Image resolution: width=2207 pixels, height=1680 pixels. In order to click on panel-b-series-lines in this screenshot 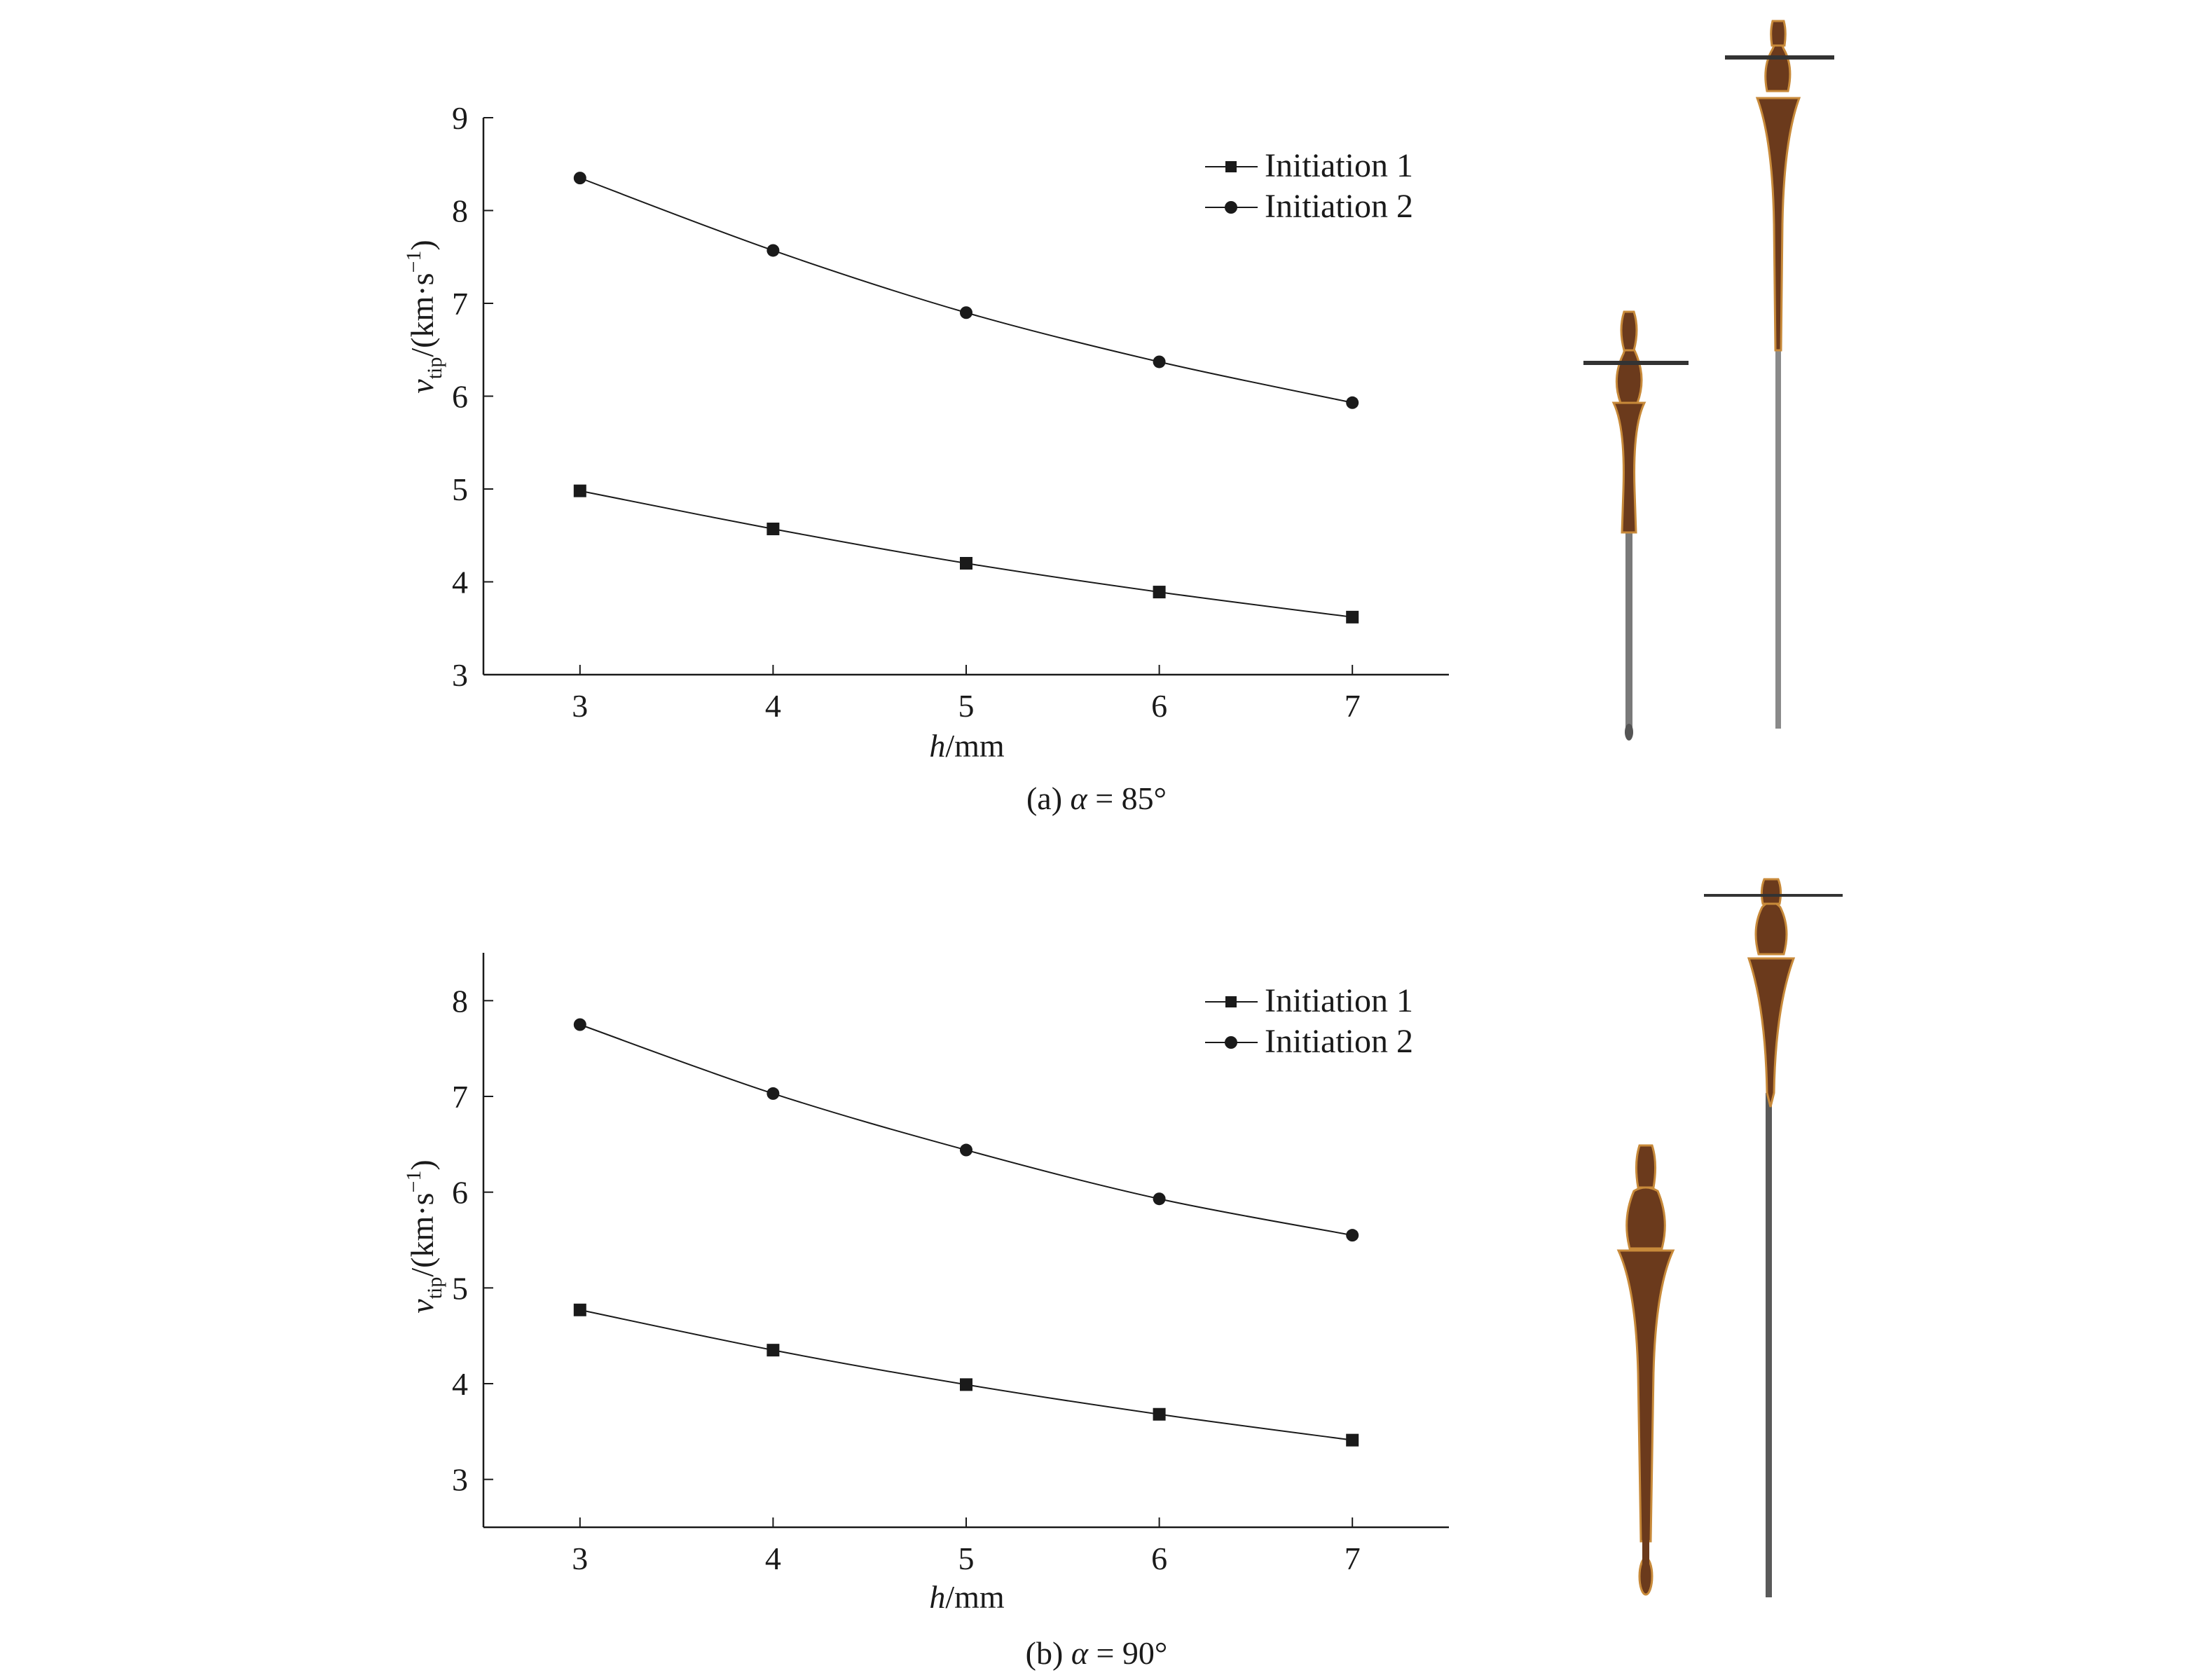, I will do `click(966, 1233)`.